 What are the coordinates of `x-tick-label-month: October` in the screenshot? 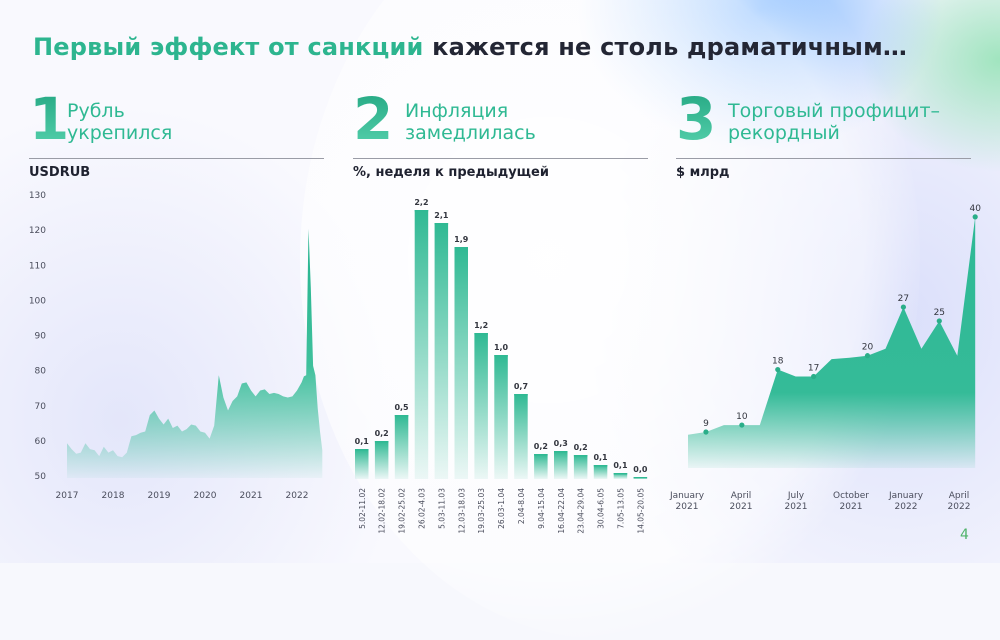 It's located at (851, 496).